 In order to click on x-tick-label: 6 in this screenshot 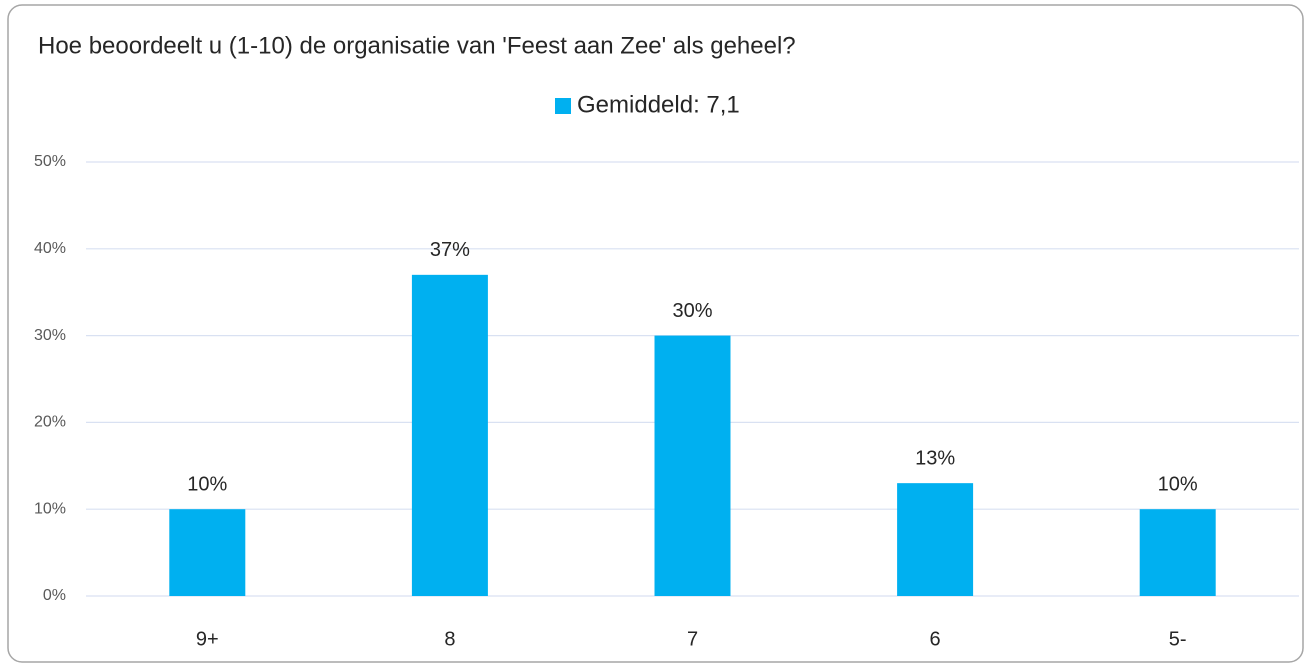, I will do `click(935, 639)`.